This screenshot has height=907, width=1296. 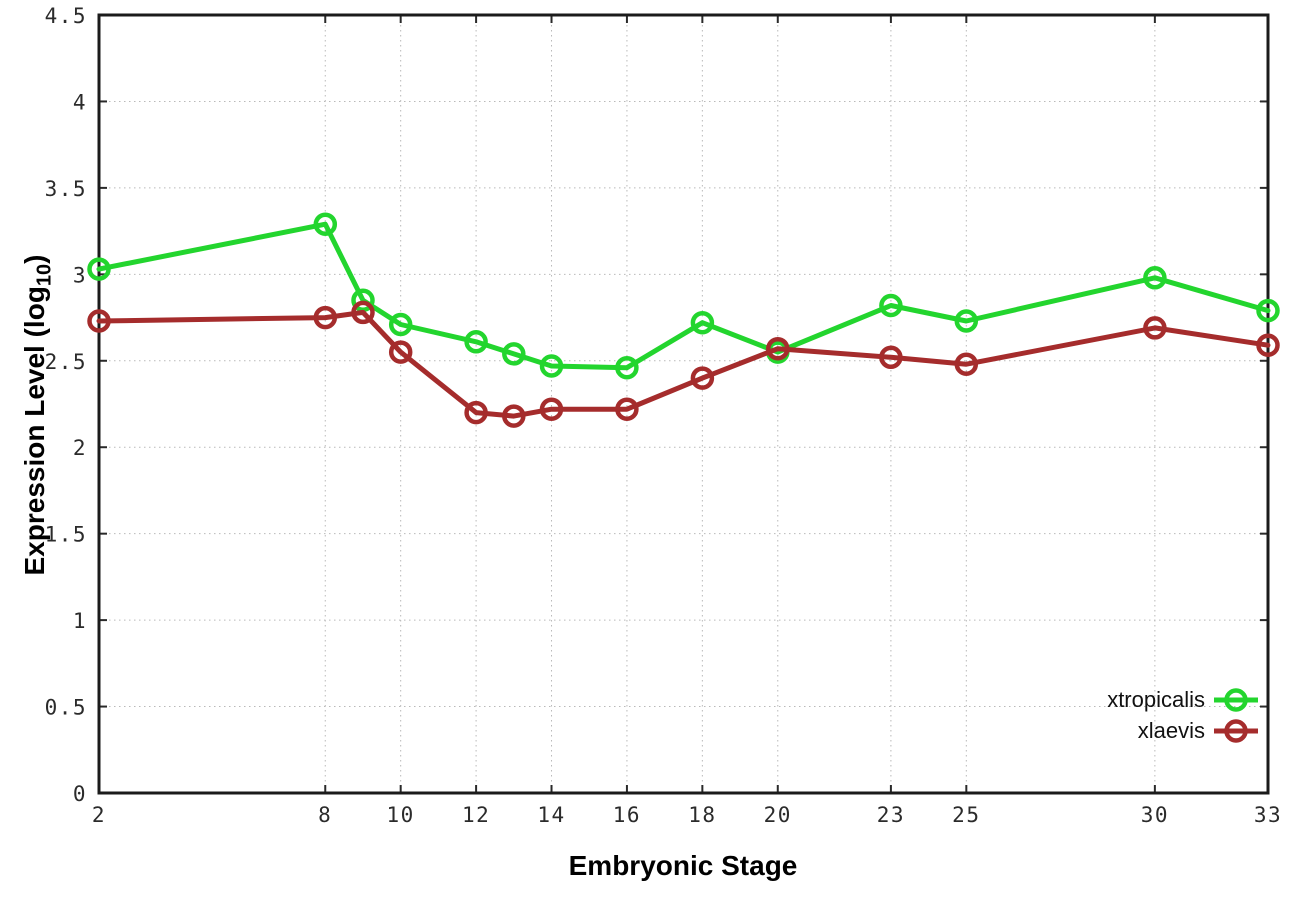 I want to click on svg-text: 33, so click(x=1268, y=815).